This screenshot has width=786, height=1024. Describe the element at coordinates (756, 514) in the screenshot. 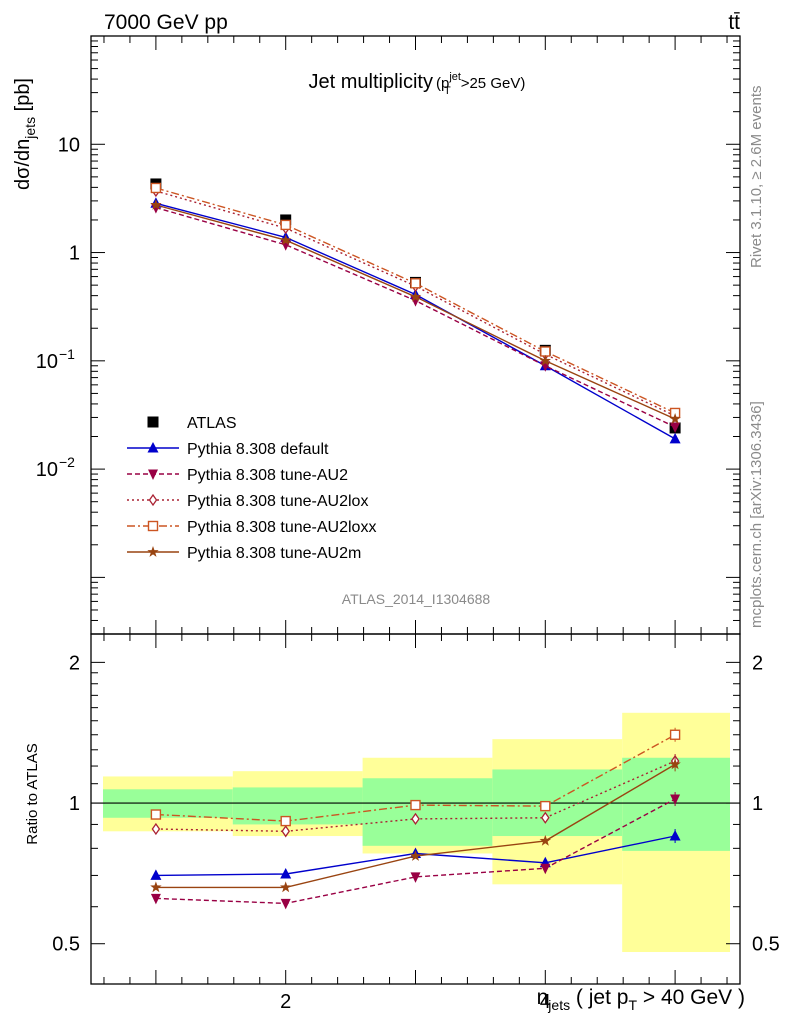

I see `mcplots-label: mcplots.cern.ch [arXiv:1306.3436]` at that location.